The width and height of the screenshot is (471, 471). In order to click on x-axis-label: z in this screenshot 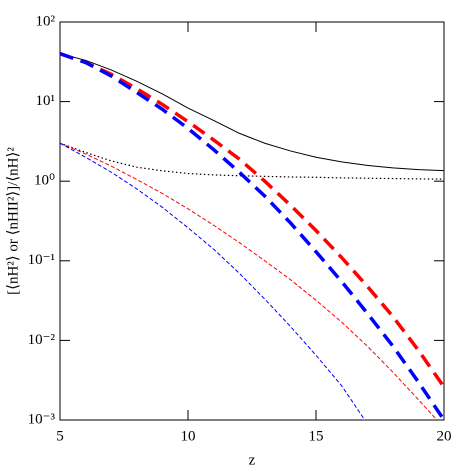, I will do `click(252, 460)`.